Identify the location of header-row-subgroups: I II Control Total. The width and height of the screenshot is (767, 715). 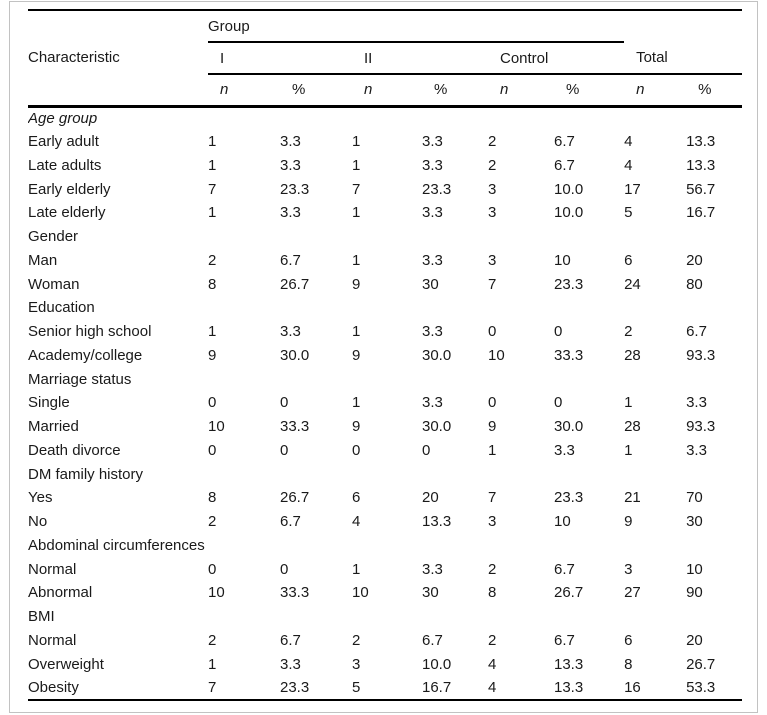
(385, 58).